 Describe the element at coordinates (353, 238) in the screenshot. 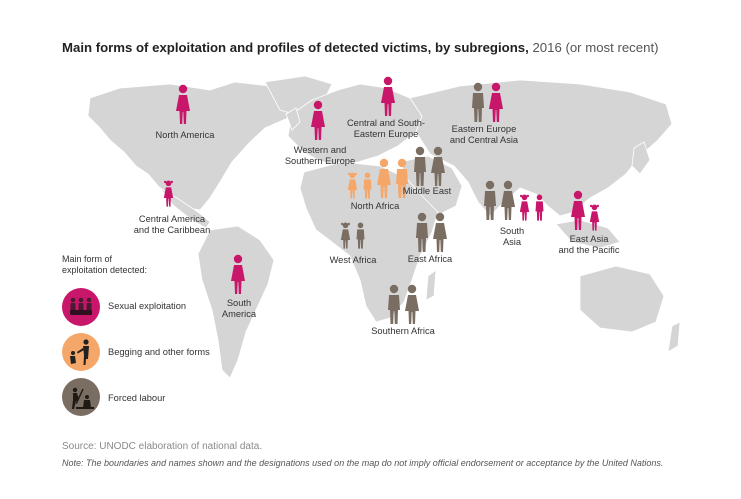

I see `region-icons-west-africa` at that location.